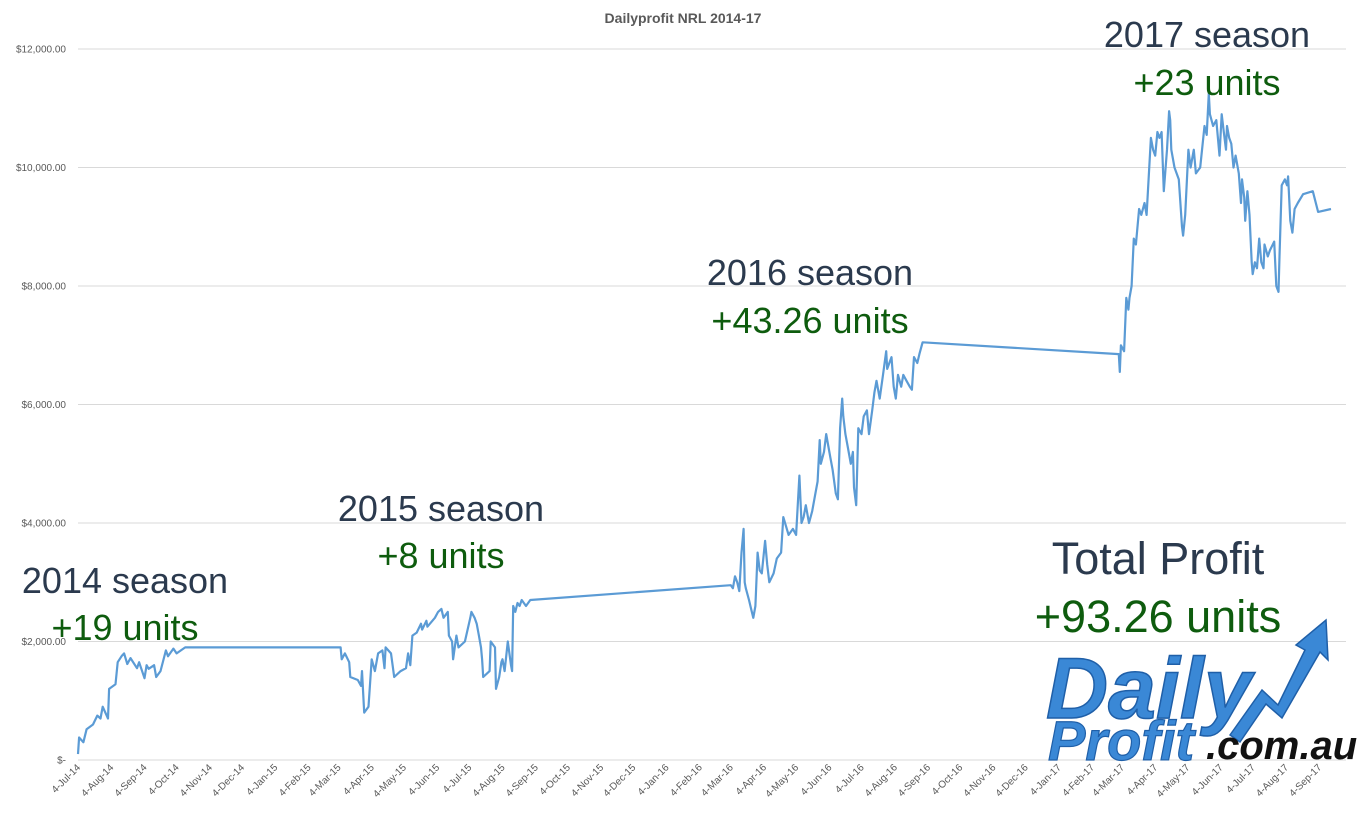 This screenshot has height=821, width=1366. What do you see at coordinates (44, 642) in the screenshot?
I see `y-tick-label: $2,000.00` at bounding box center [44, 642].